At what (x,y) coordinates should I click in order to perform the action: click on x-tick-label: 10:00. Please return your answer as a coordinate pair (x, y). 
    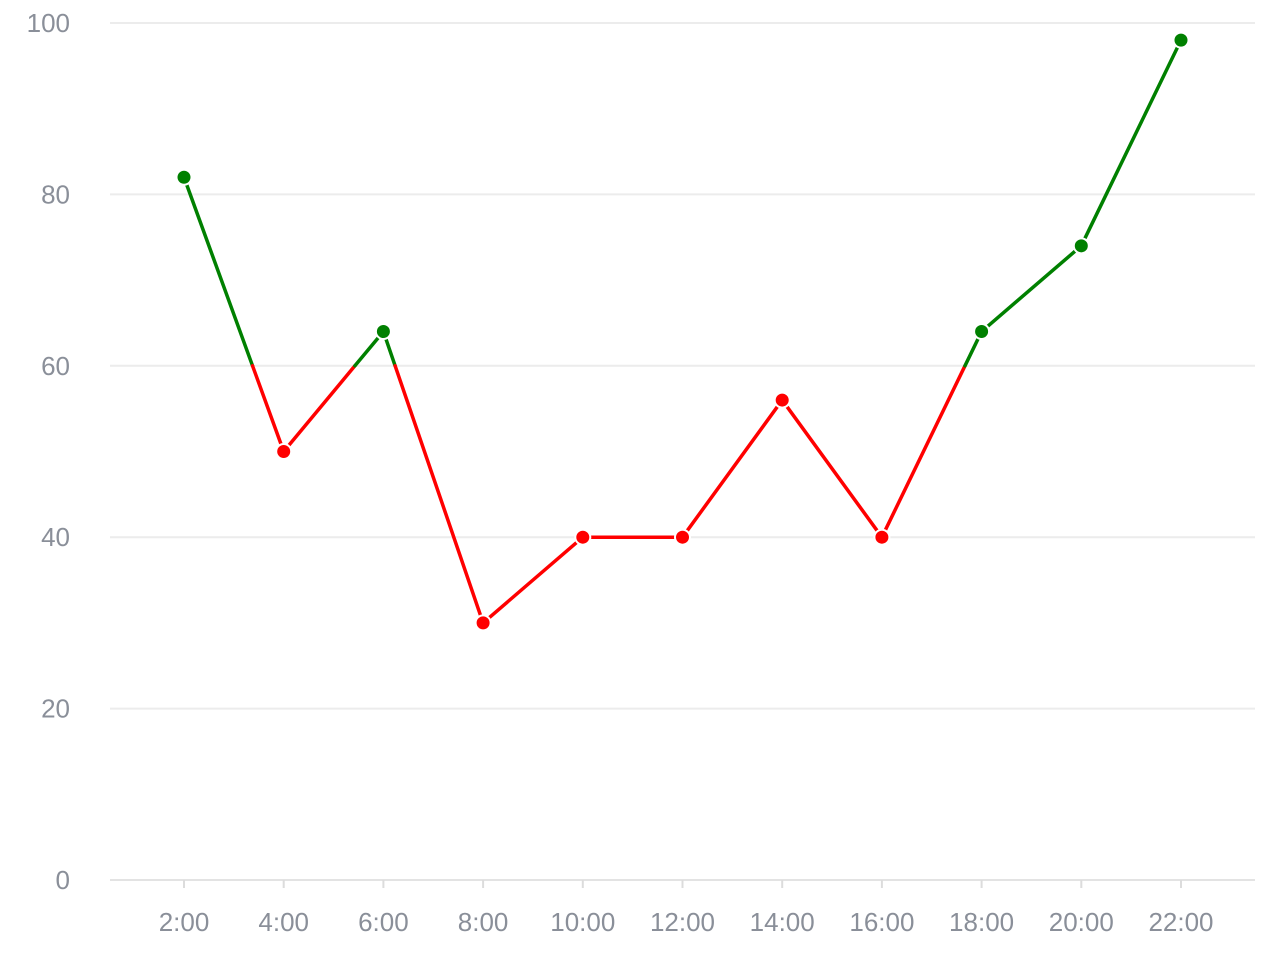
    Looking at the image, I should click on (582, 922).